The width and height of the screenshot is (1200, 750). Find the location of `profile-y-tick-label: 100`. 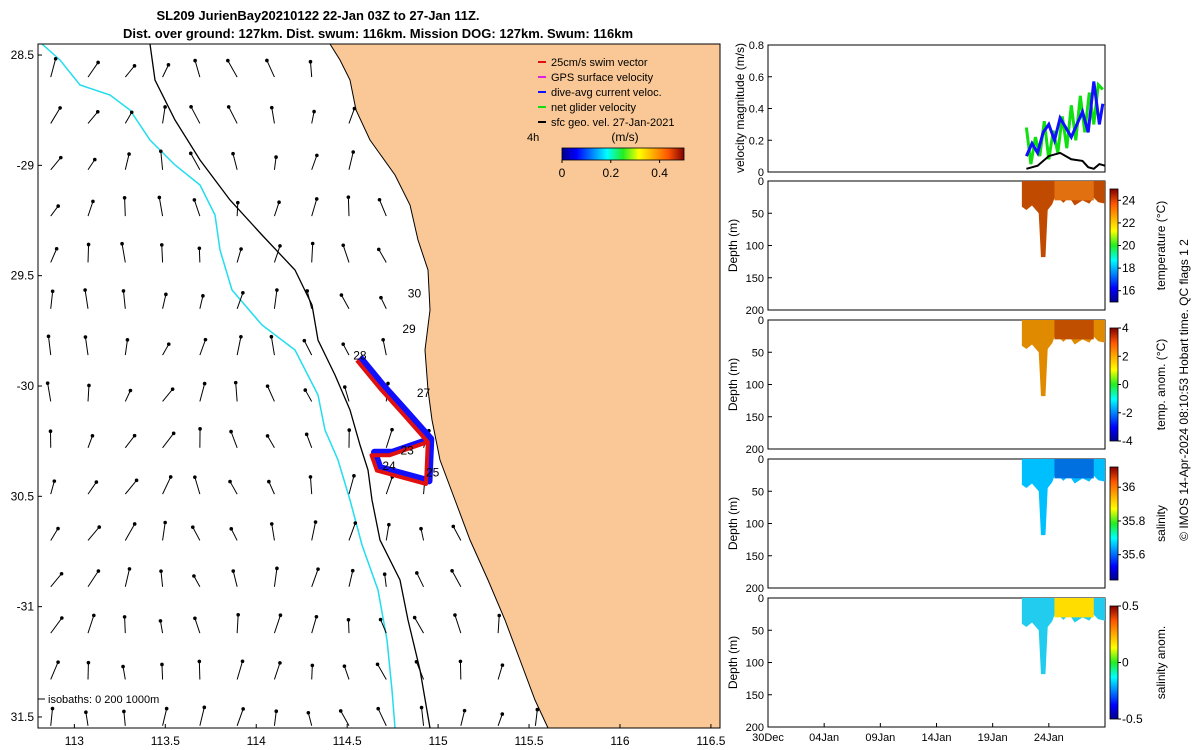

profile-y-tick-label: 100 is located at coordinates (755, 525).